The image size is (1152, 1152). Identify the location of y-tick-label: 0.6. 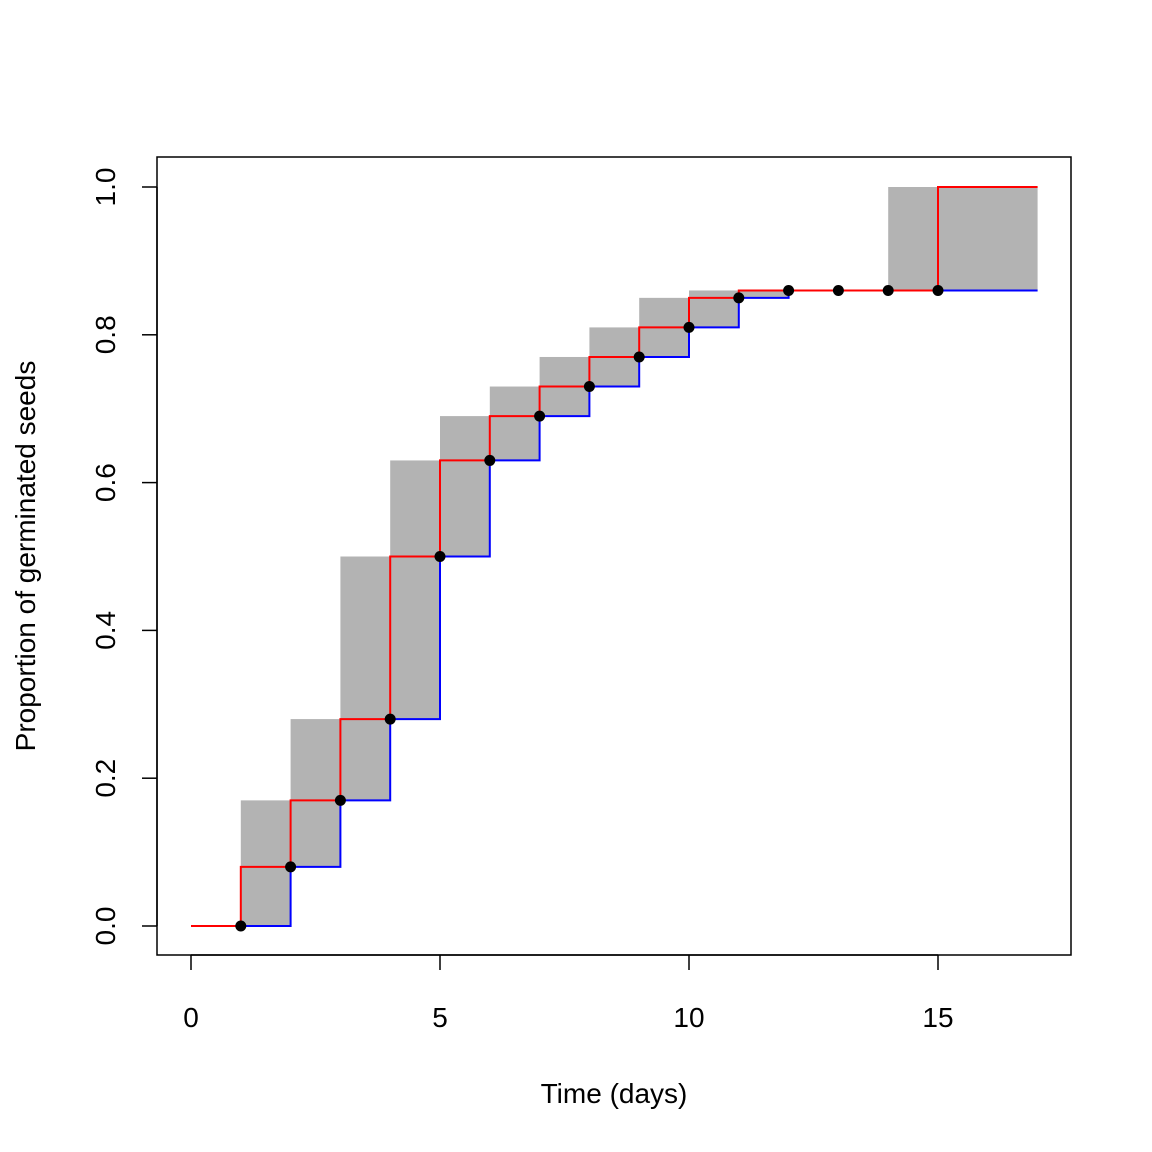
(105, 482).